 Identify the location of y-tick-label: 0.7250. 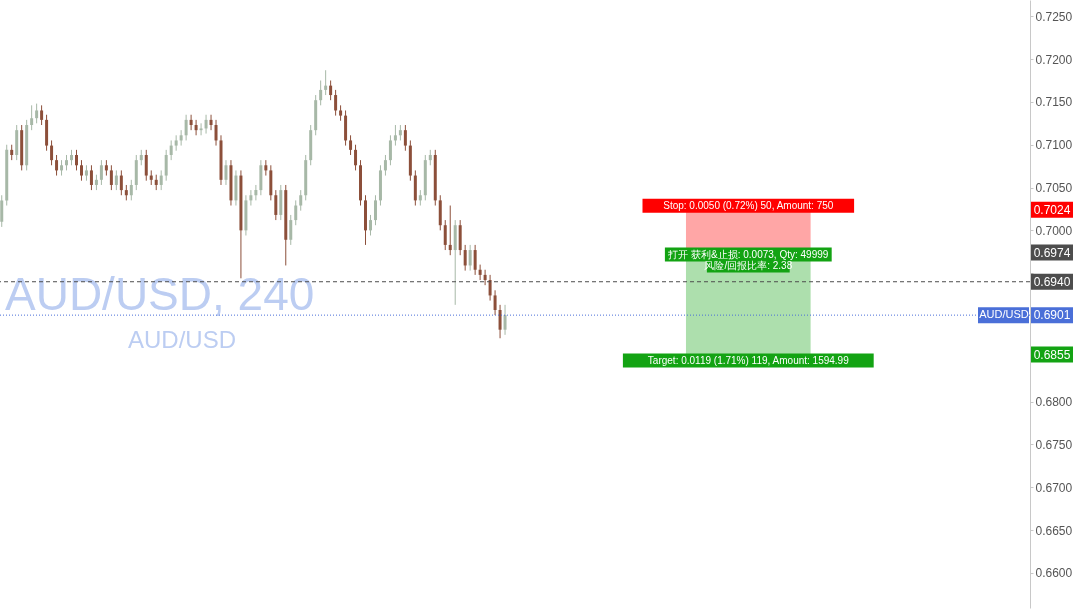
(1054, 16).